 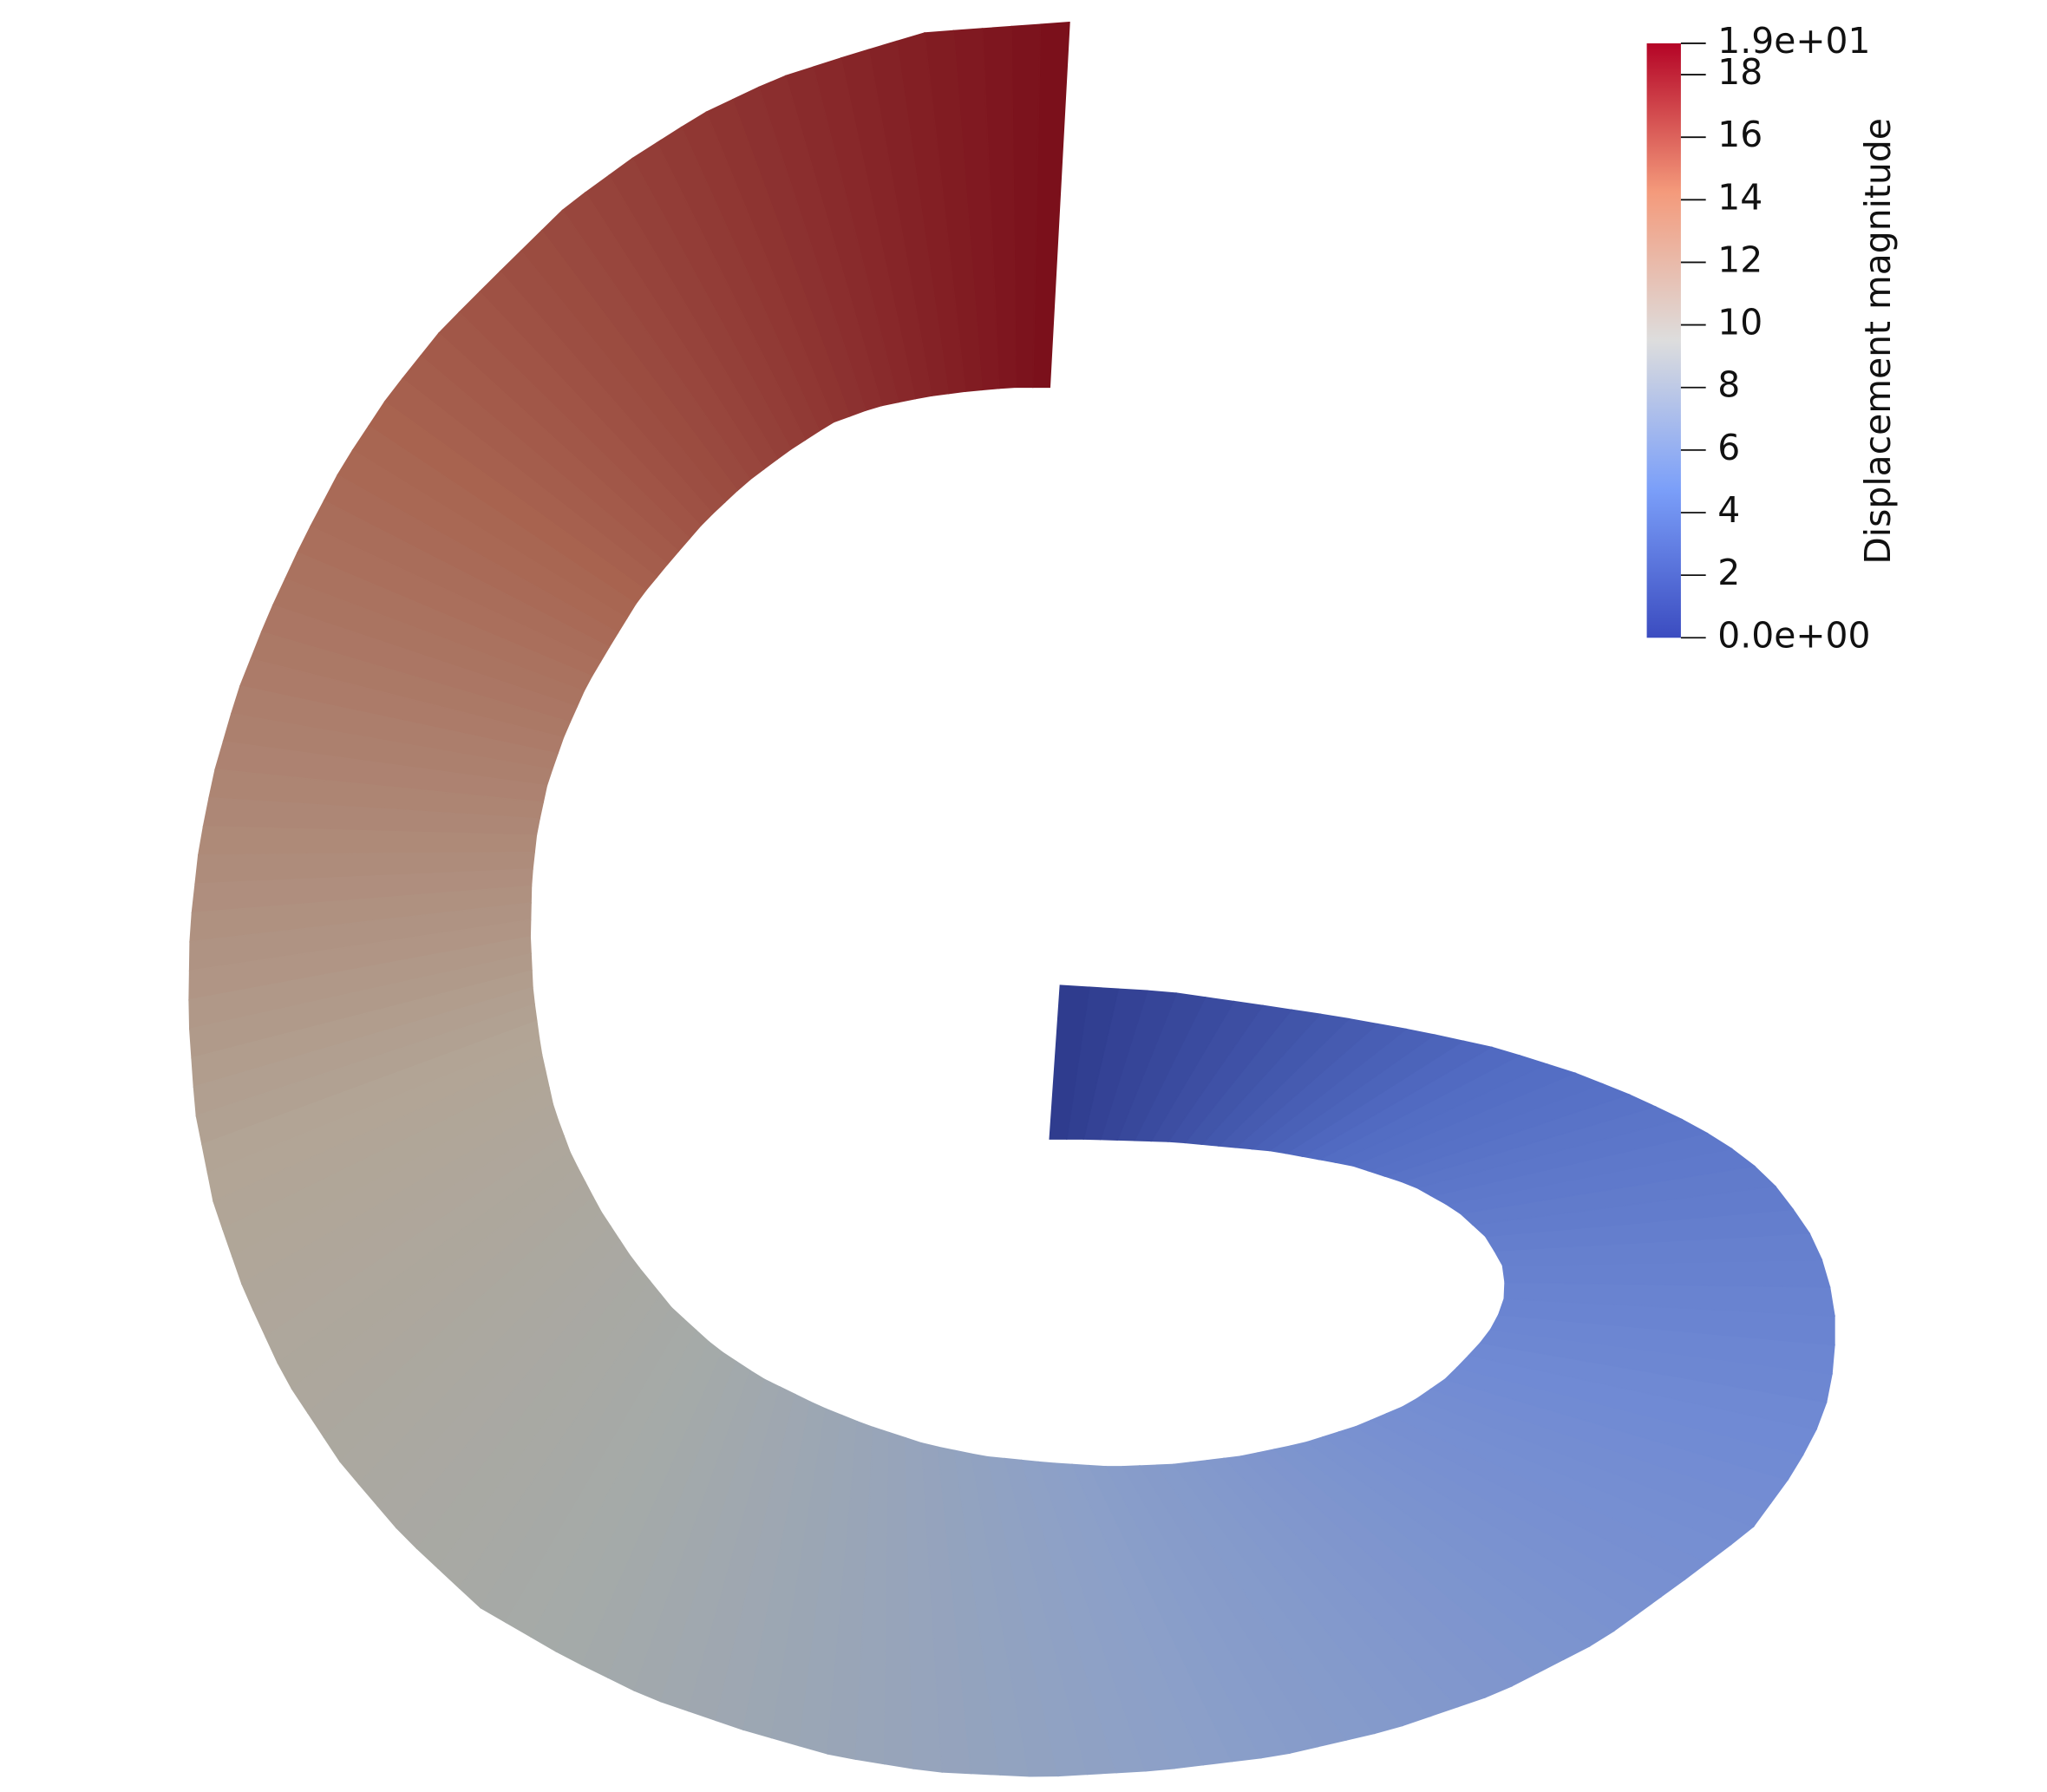 I want to click on tick-label: 10, so click(x=1740, y=322).